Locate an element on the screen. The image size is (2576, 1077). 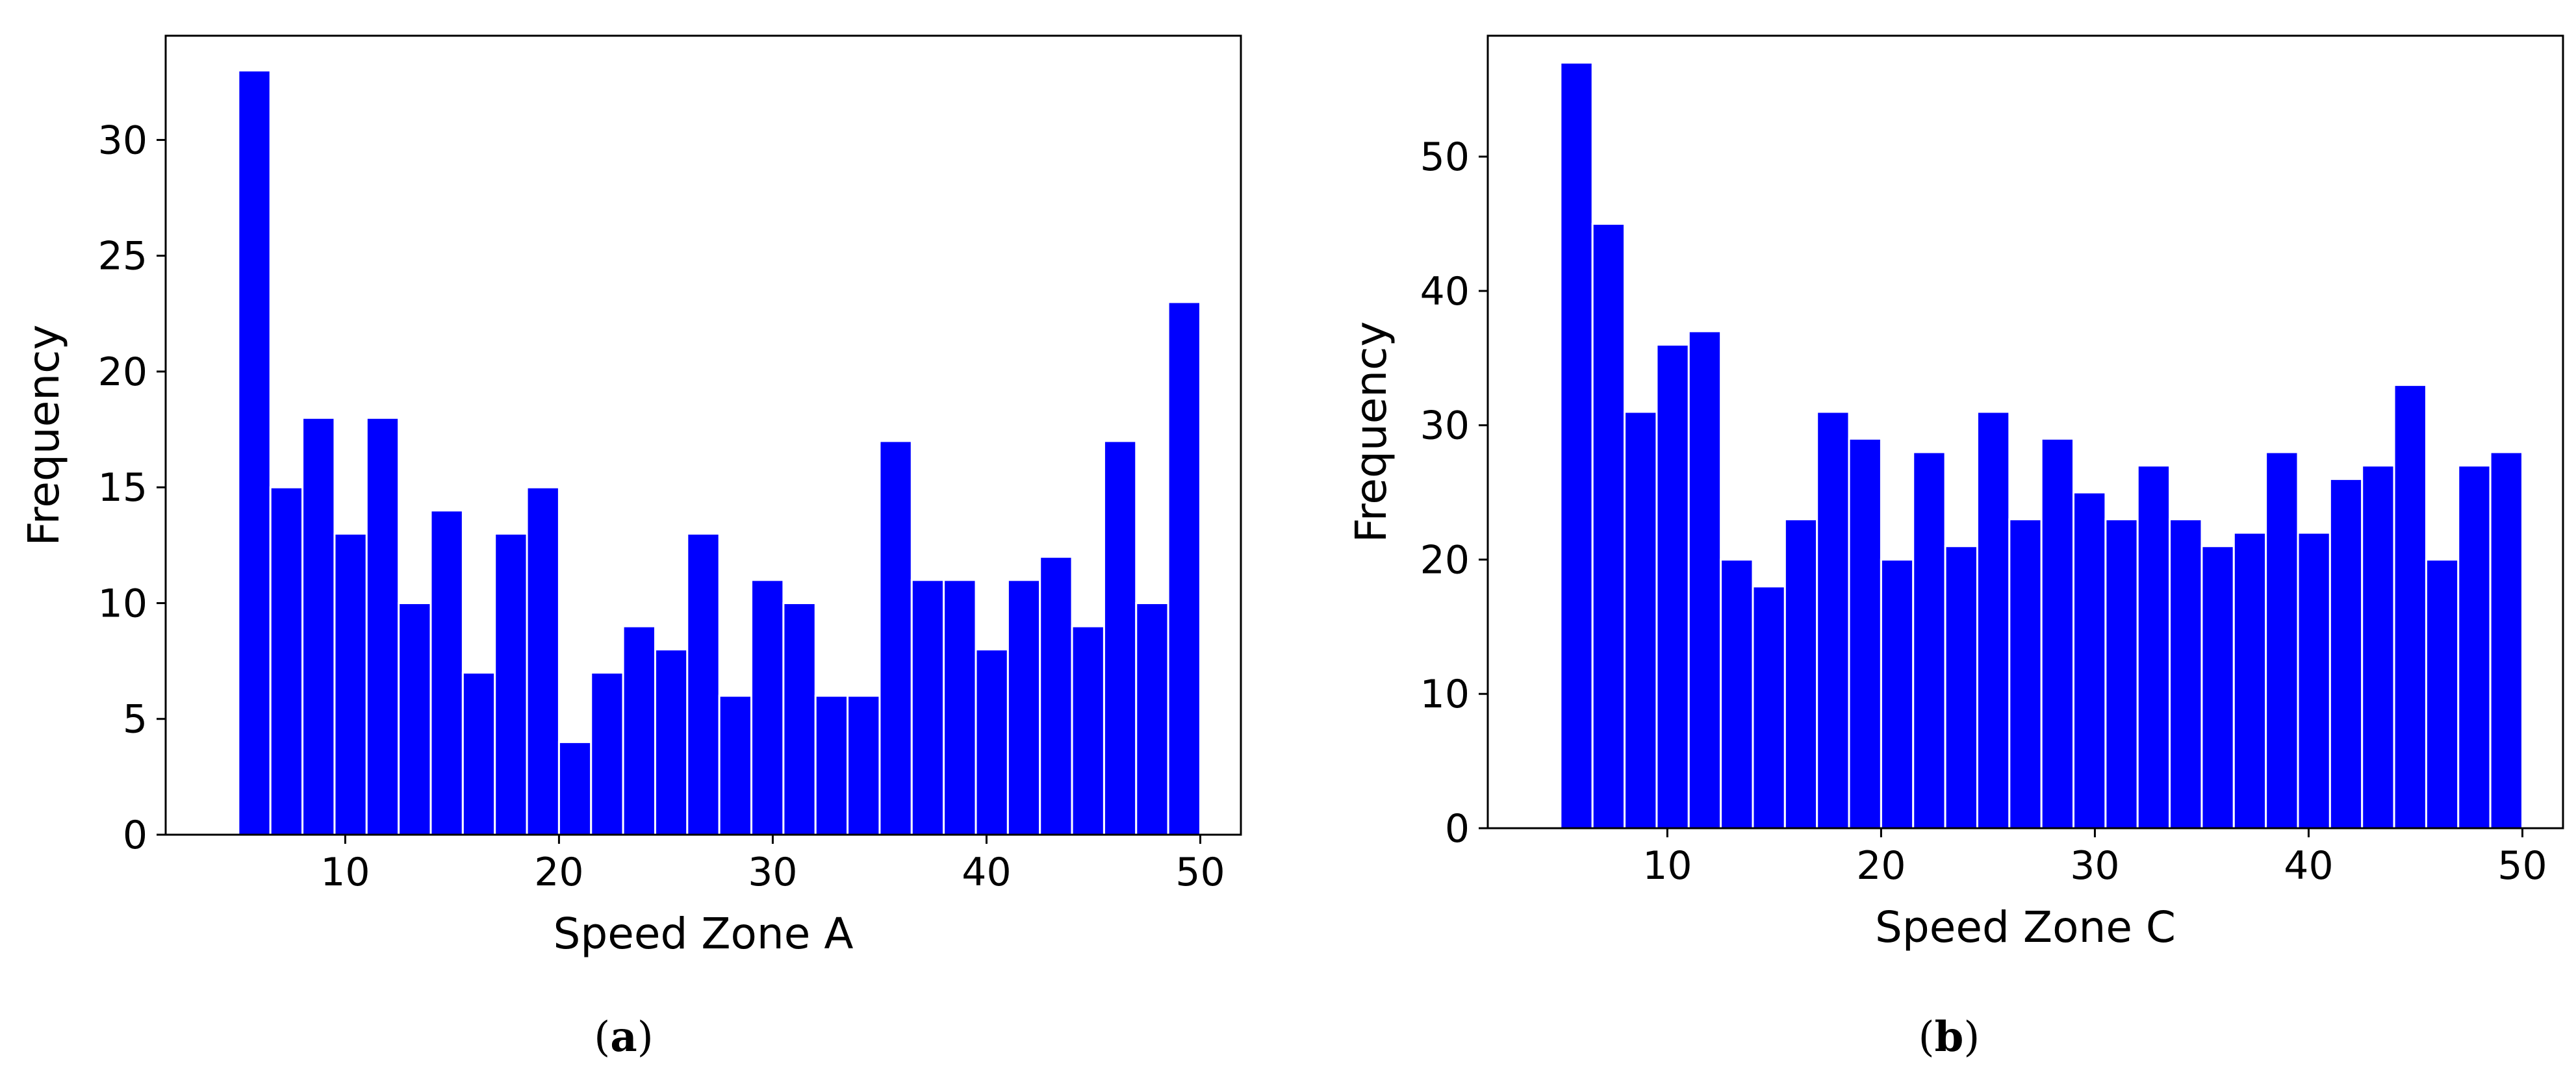
caption-letter: a is located at coordinates (623, 1037).